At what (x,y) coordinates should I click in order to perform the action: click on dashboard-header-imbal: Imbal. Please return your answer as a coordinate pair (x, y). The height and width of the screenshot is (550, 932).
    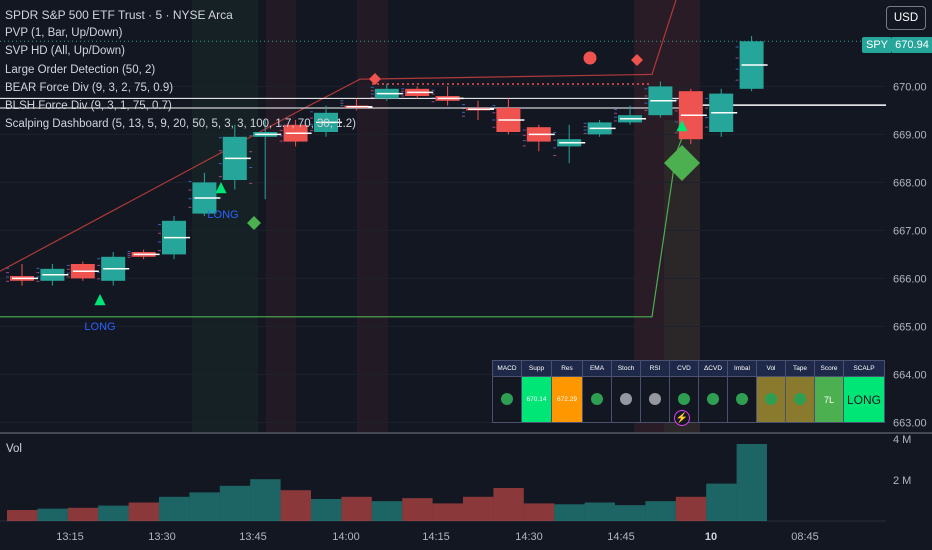
    Looking at the image, I should click on (742, 368).